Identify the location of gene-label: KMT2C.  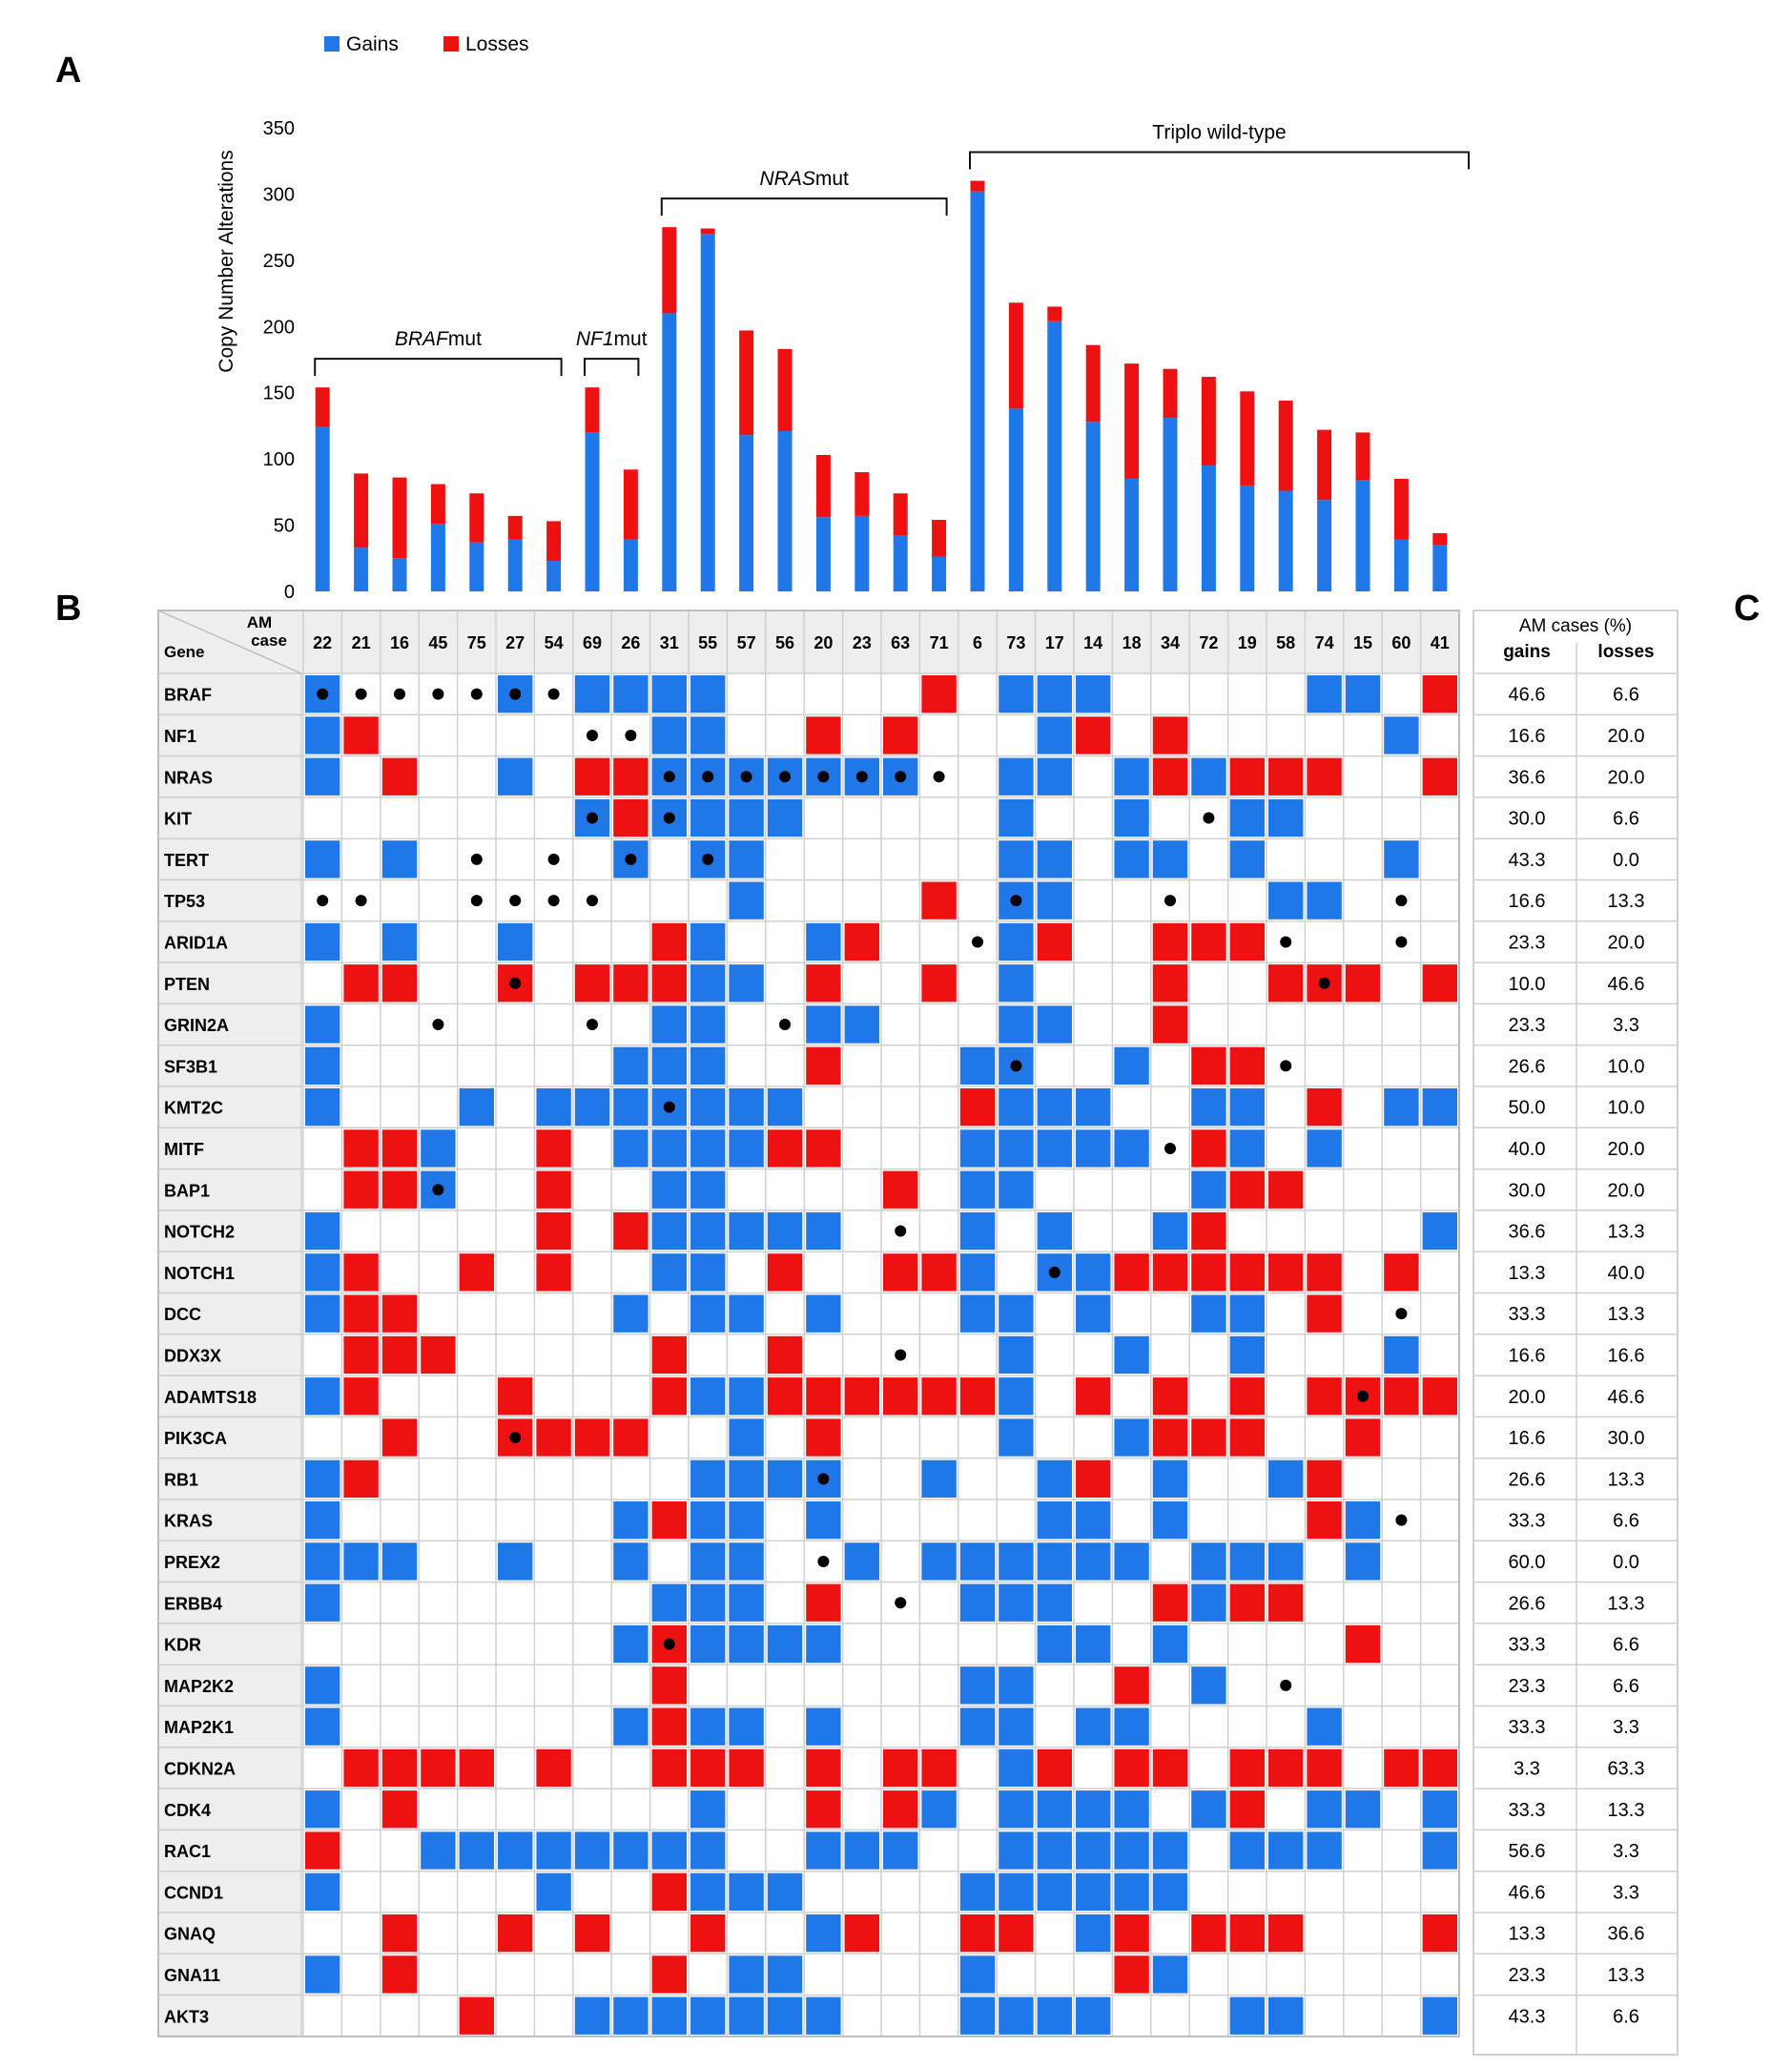
(193, 1108).